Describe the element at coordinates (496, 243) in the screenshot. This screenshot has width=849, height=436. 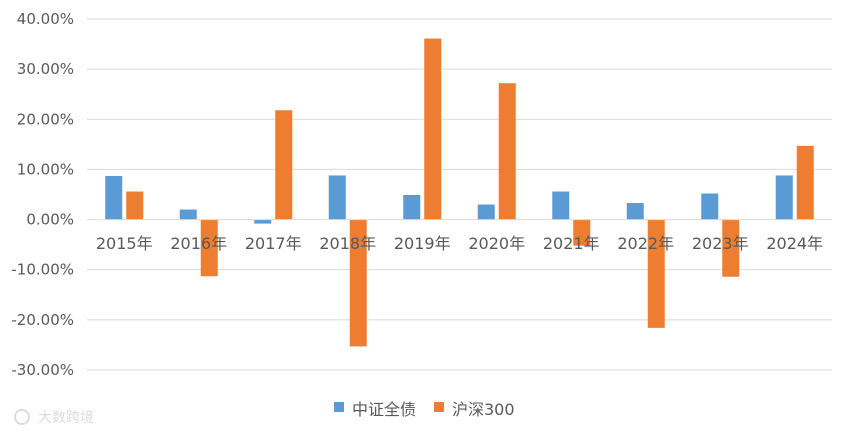
I see `x-tick-label: 2020年` at that location.